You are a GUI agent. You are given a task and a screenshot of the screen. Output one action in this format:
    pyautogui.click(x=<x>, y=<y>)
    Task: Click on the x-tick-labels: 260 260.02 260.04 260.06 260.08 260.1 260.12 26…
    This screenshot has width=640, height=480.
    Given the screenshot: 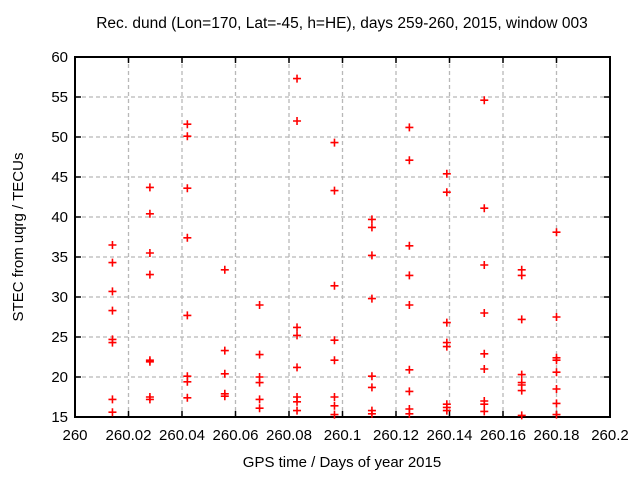 What is the action you would take?
    pyautogui.click(x=345, y=435)
    